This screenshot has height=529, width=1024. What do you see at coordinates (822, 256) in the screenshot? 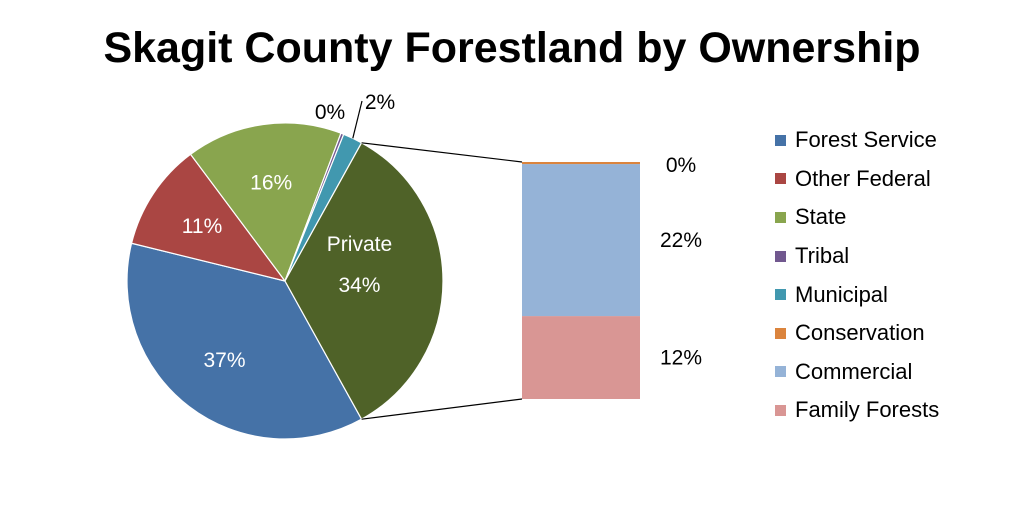
I see `legend-label-tribal: Tribal` at bounding box center [822, 256].